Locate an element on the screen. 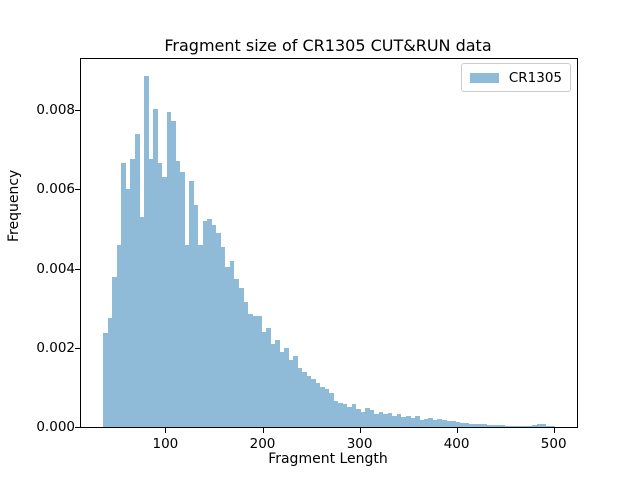  y-tick-label: 0.006 is located at coordinates (55, 189).